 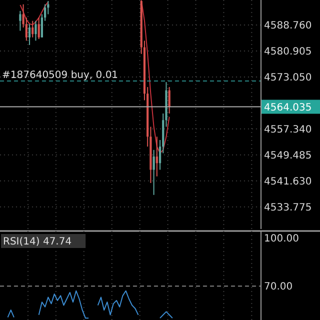 What do you see at coordinates (288, 108) in the screenshot?
I see `ref-line-label: 4564.035` at bounding box center [288, 108].